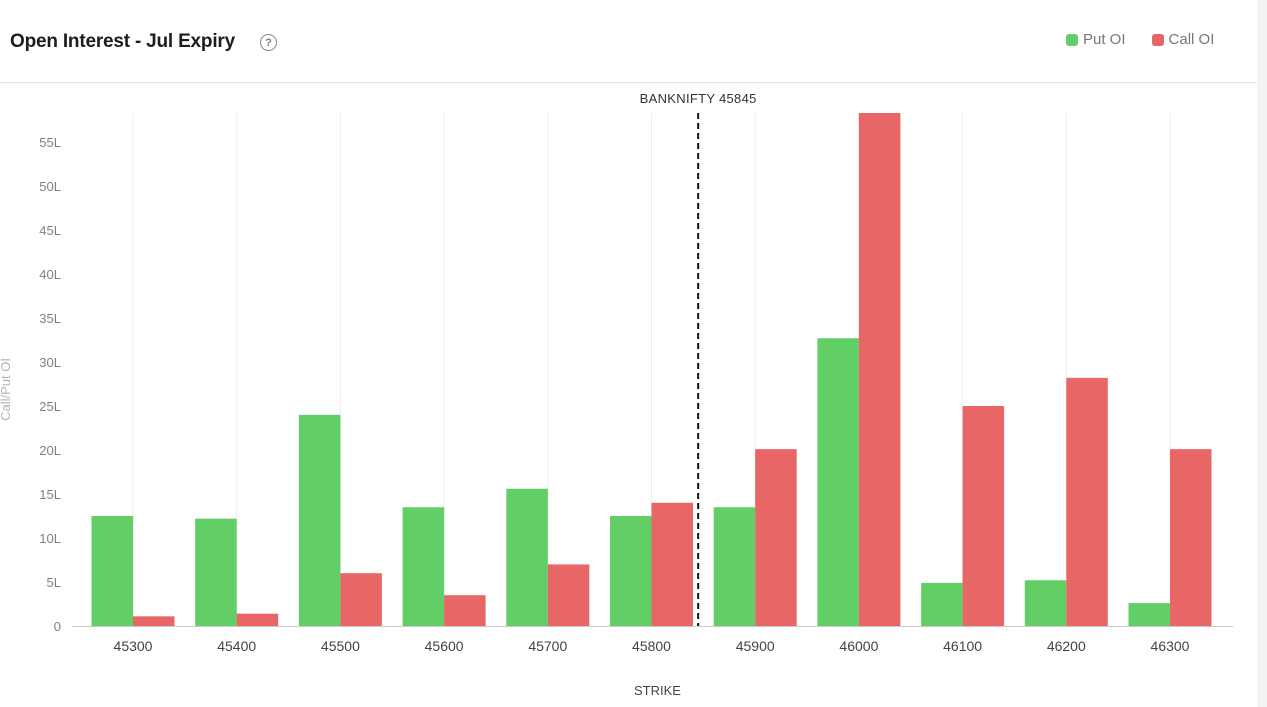  I want to click on y-tick-label: 30L, so click(50, 362).